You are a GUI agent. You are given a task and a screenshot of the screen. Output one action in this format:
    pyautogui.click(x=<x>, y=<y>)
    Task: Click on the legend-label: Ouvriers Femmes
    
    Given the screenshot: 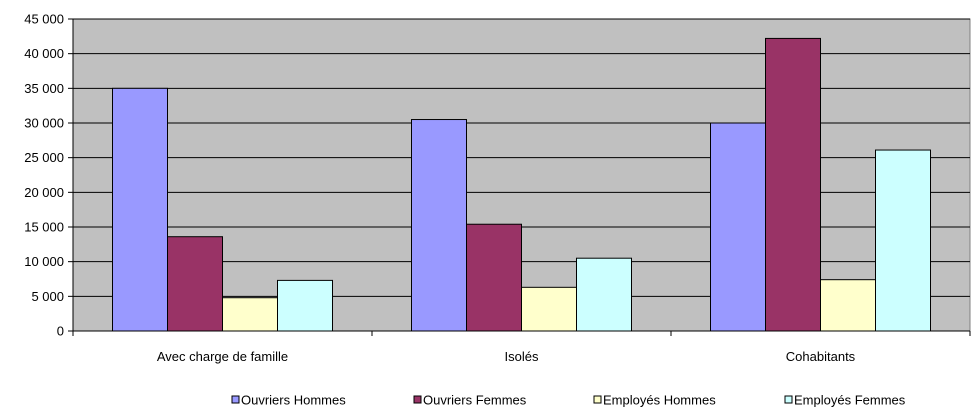 What is the action you would take?
    pyautogui.click(x=475, y=400)
    